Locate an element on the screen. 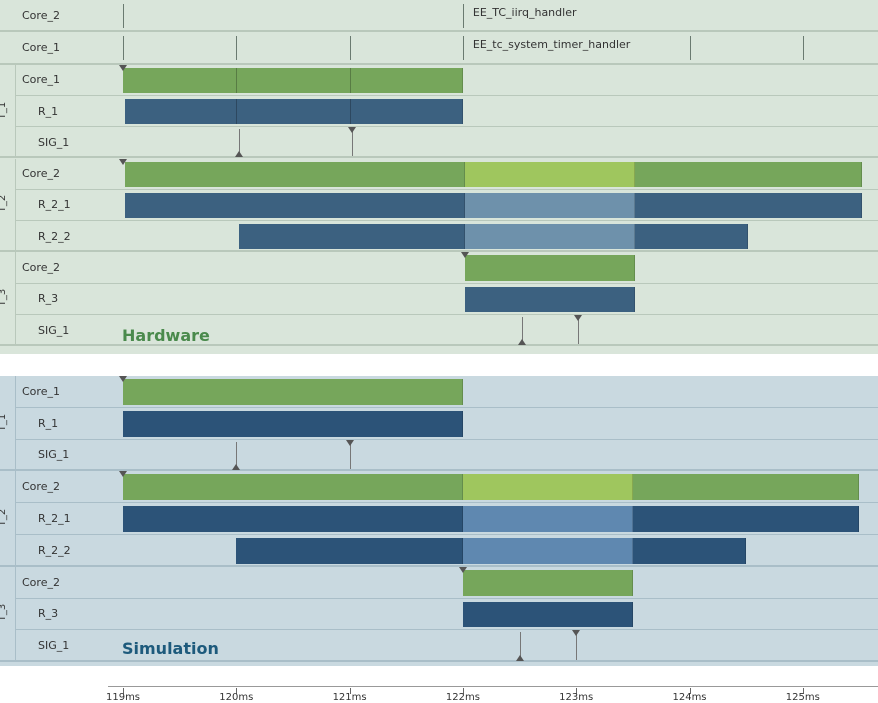 This screenshot has height=703, width=878. axis-tick-label: 125ms is located at coordinates (802, 697).